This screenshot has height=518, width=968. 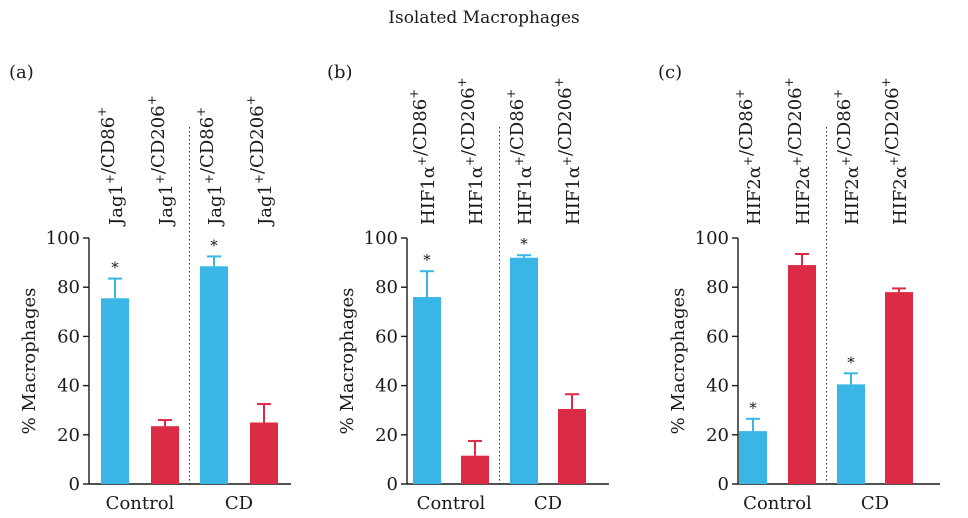 I want to click on figure-title: Isolated Macrophages, so click(x=484, y=18).